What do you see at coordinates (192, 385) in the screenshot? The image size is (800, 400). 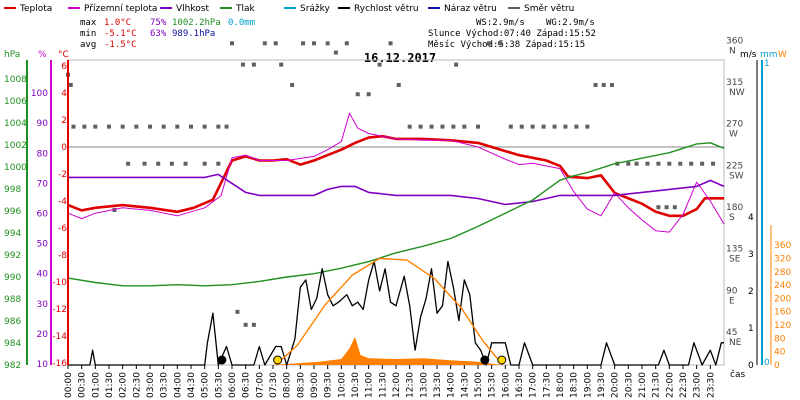 I see `x-tick-label: 04:30` at bounding box center [192, 385].